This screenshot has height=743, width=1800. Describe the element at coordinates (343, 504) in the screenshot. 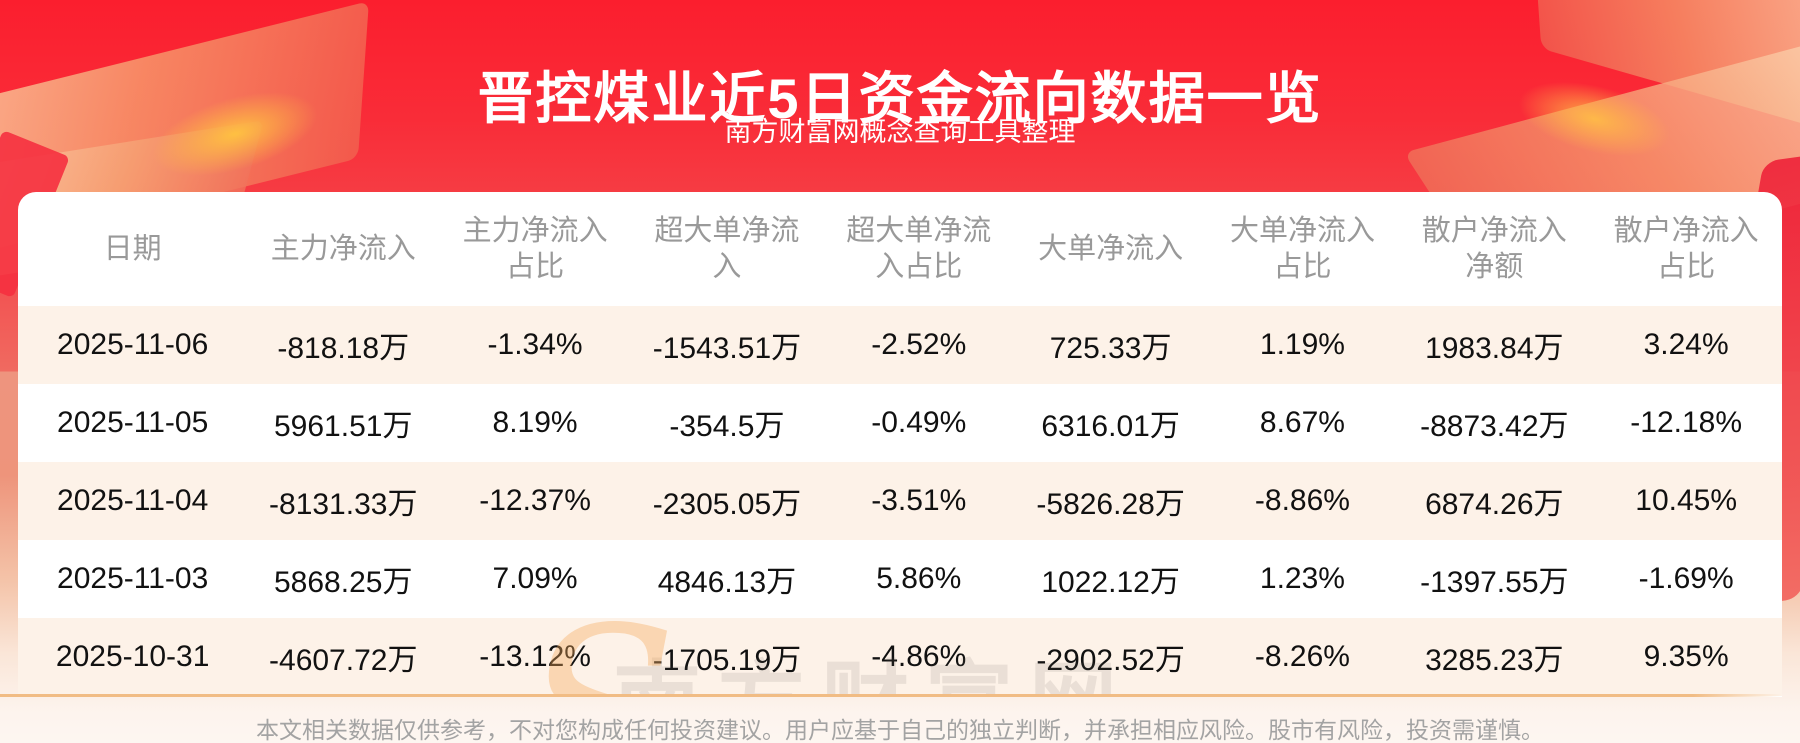

I see `table-cell: -8131.33万` at that location.